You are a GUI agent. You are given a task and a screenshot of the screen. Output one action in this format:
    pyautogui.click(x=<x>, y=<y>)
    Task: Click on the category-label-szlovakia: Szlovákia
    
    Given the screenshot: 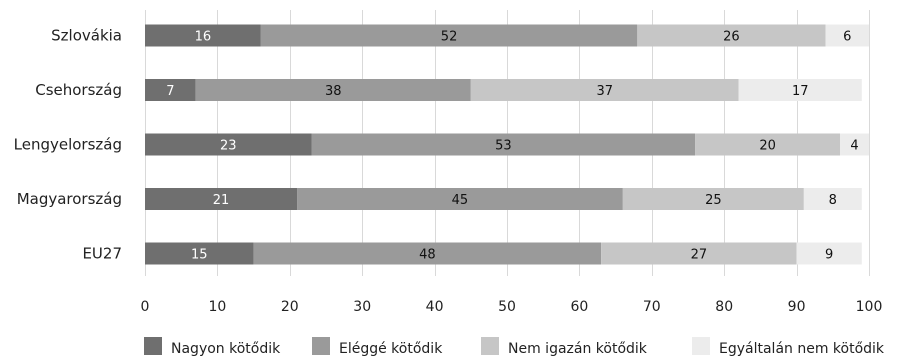 What is the action you would take?
    pyautogui.click(x=86, y=36)
    